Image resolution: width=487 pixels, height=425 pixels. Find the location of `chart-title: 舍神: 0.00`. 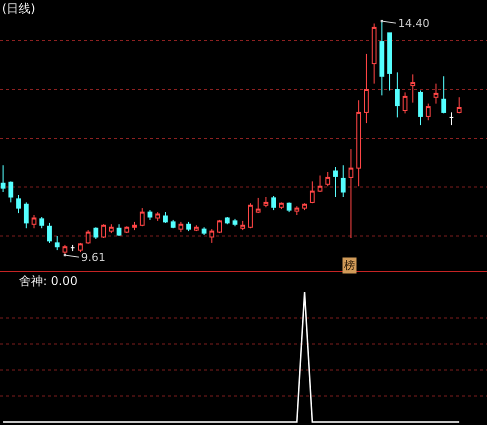

chart-title: 舍神: 0.00 is located at coordinates (48, 281).